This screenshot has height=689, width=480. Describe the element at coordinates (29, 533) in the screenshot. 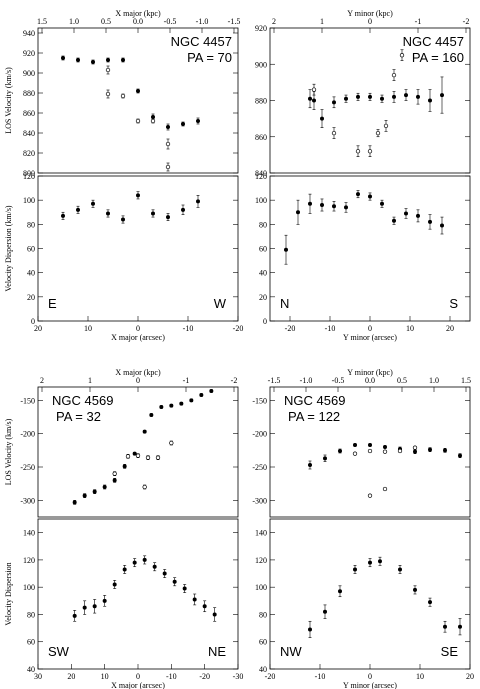

I see `y-tick-label: 140` at that location.